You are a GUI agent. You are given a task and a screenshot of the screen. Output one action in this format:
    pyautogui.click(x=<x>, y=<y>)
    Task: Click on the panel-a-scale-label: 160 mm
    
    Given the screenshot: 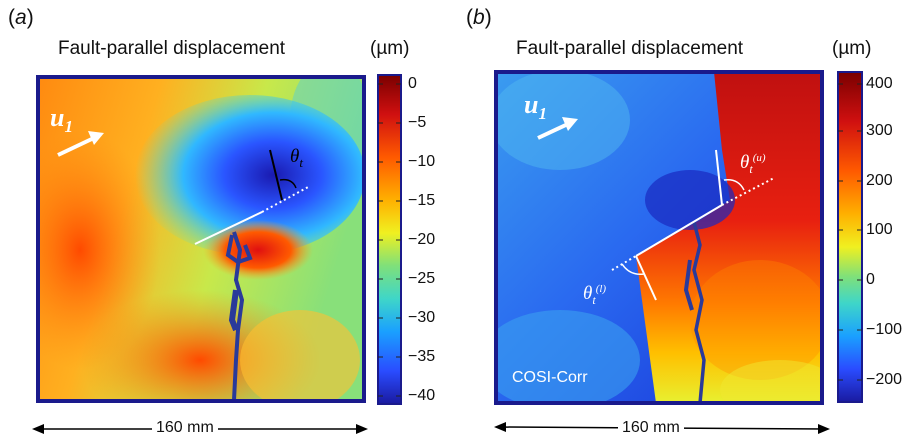 What is the action you would take?
    pyautogui.click(x=185, y=428)
    